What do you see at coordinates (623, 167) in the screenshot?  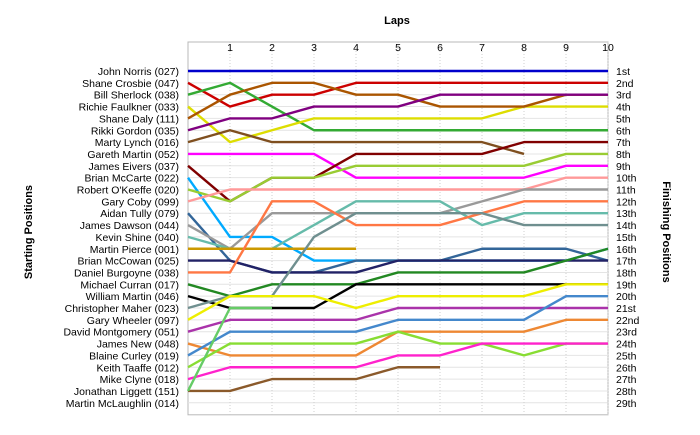 I see `finishing-label: 9th` at bounding box center [623, 167].